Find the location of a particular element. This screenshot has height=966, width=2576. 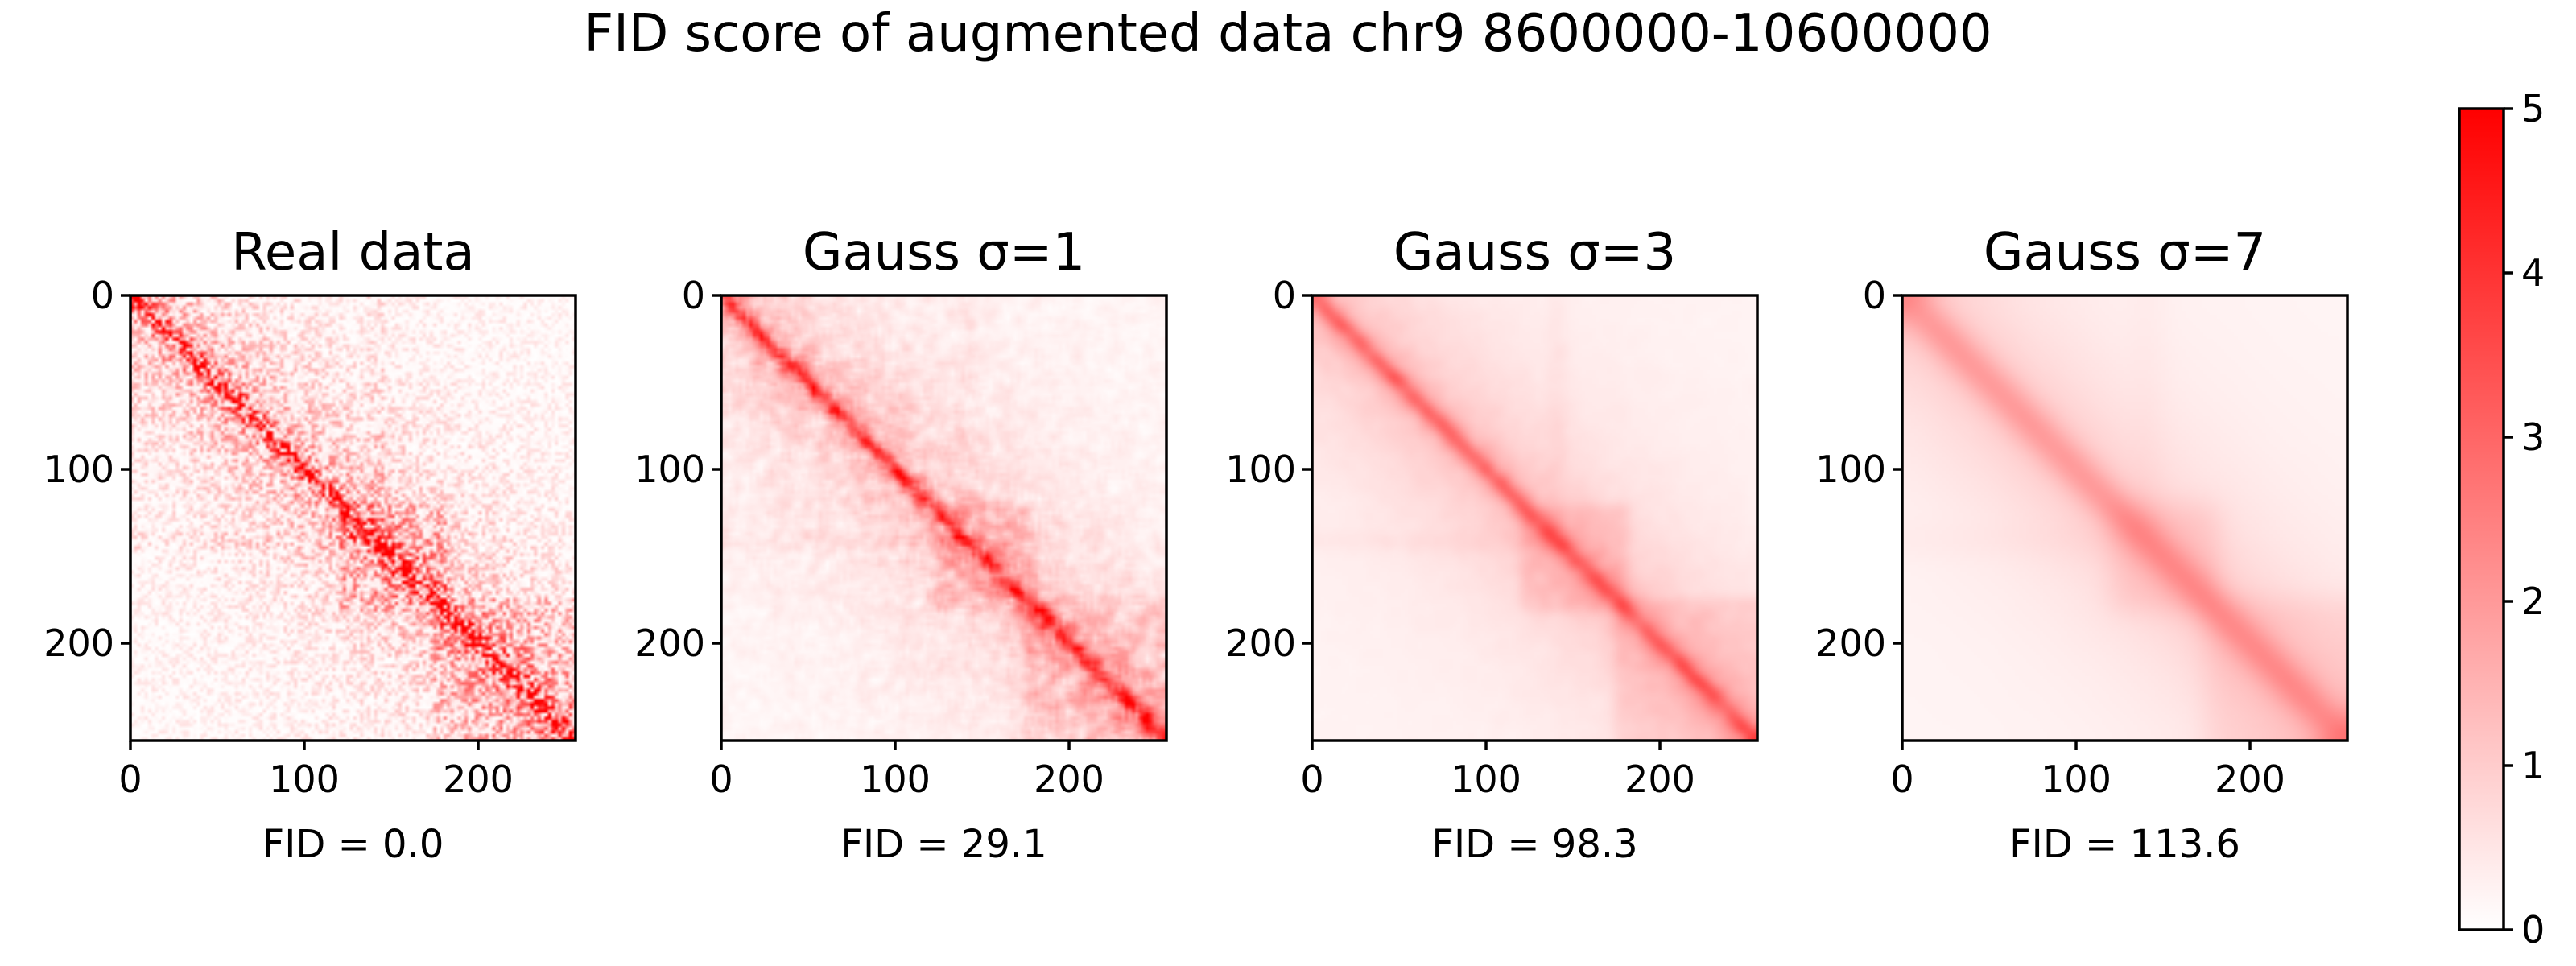

heatmap-panel: Gauss σ=7 0 100 200 0 100 200 FID = 113.6 is located at coordinates (2082, 545).